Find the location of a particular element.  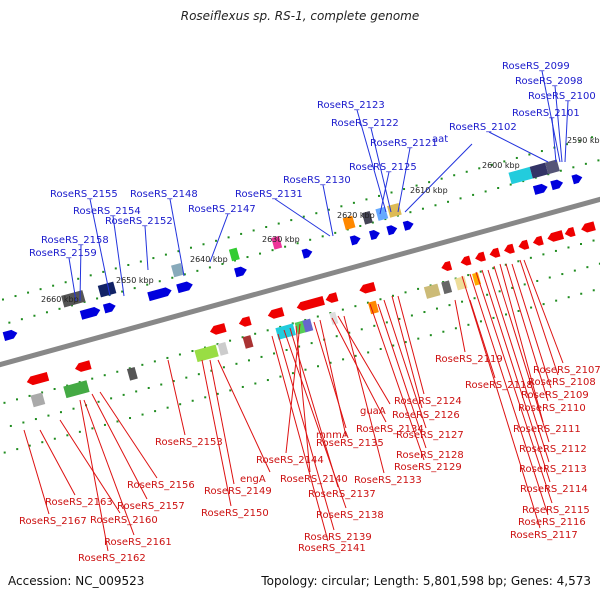

gene-label-bottom: RoseRS_2153 is located at coordinates (189, 442).